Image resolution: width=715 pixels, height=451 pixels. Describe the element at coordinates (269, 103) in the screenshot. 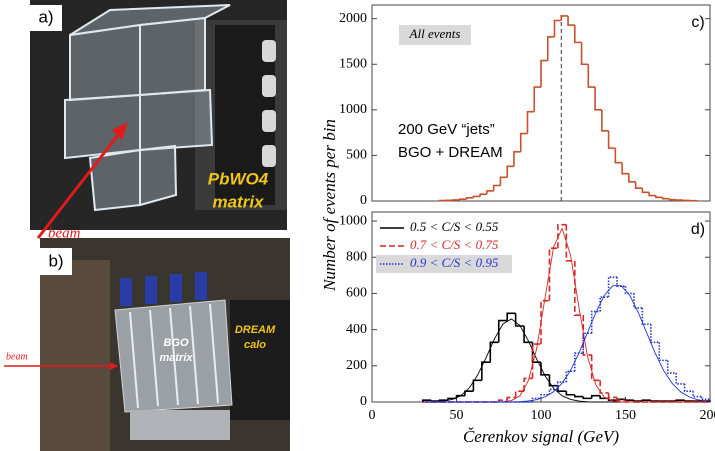

I see `connectors` at that location.